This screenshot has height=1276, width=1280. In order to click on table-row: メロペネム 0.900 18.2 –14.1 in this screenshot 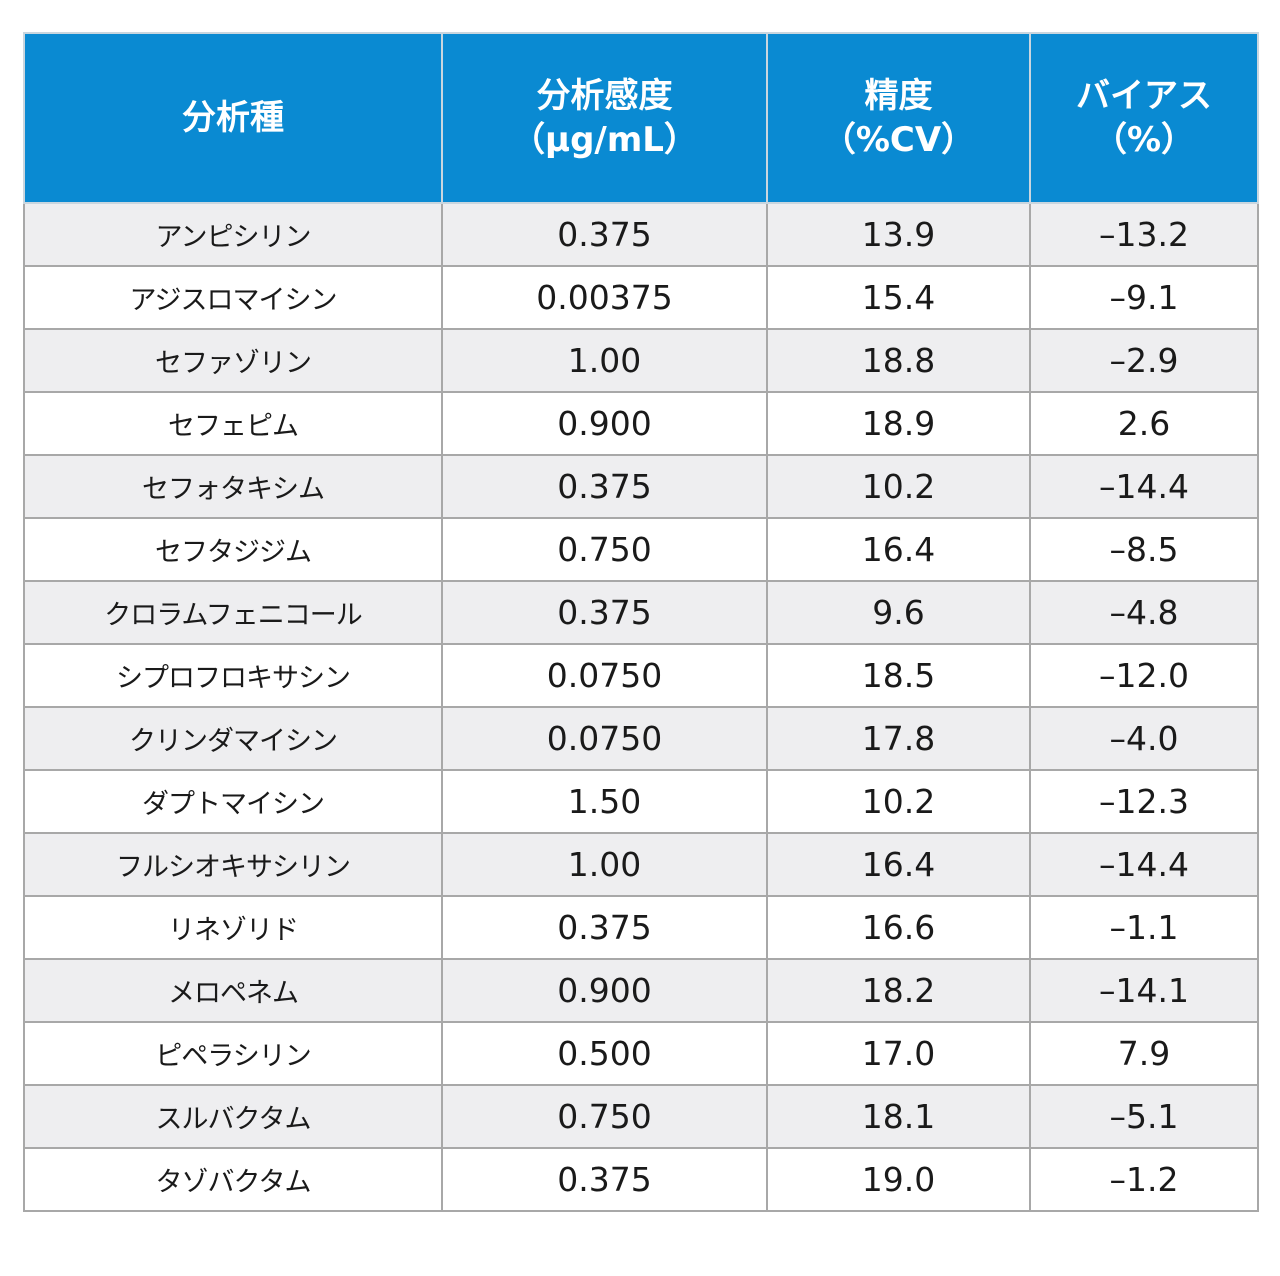, I will do `click(641, 990)`.